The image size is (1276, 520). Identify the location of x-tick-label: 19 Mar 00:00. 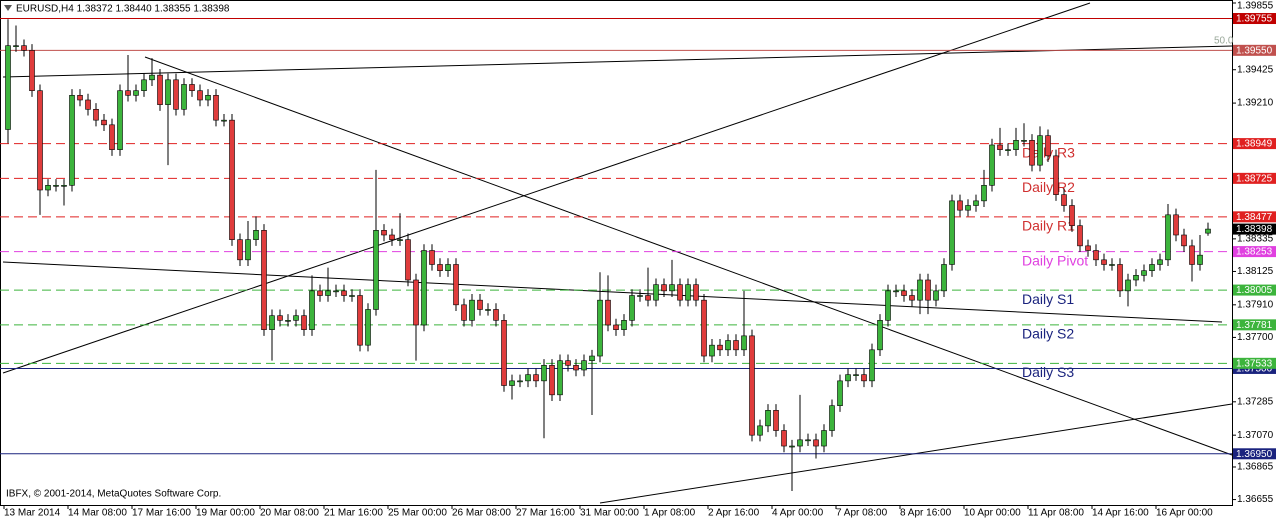
(225, 513).